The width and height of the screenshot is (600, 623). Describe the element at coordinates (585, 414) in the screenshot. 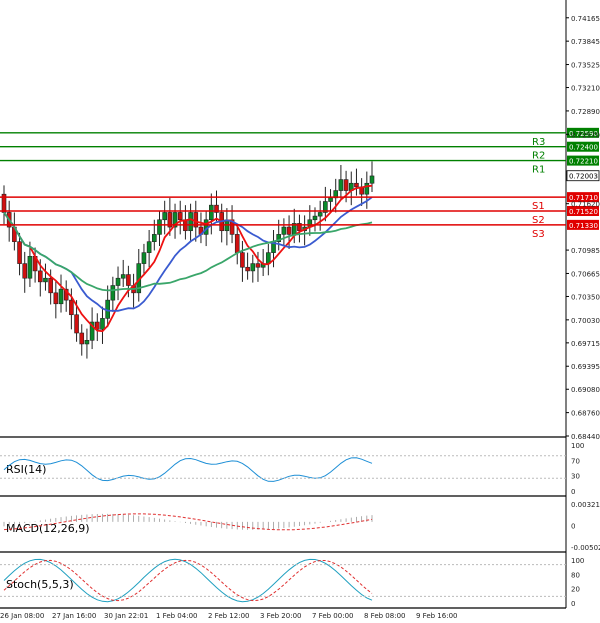

I see `price-tick-label: 0.68760` at that location.